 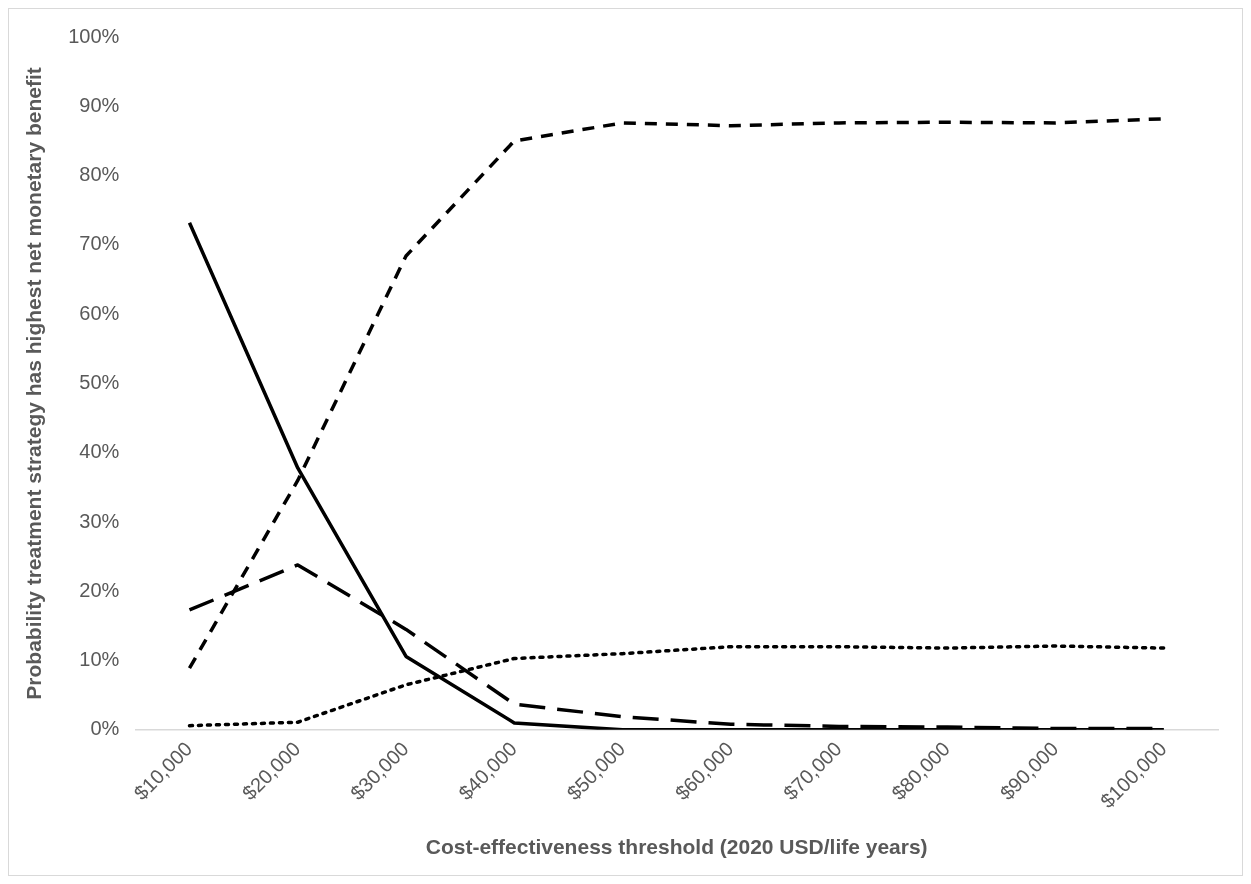 What do you see at coordinates (99, 104) in the screenshot?
I see `y-tick-label: 90%` at bounding box center [99, 104].